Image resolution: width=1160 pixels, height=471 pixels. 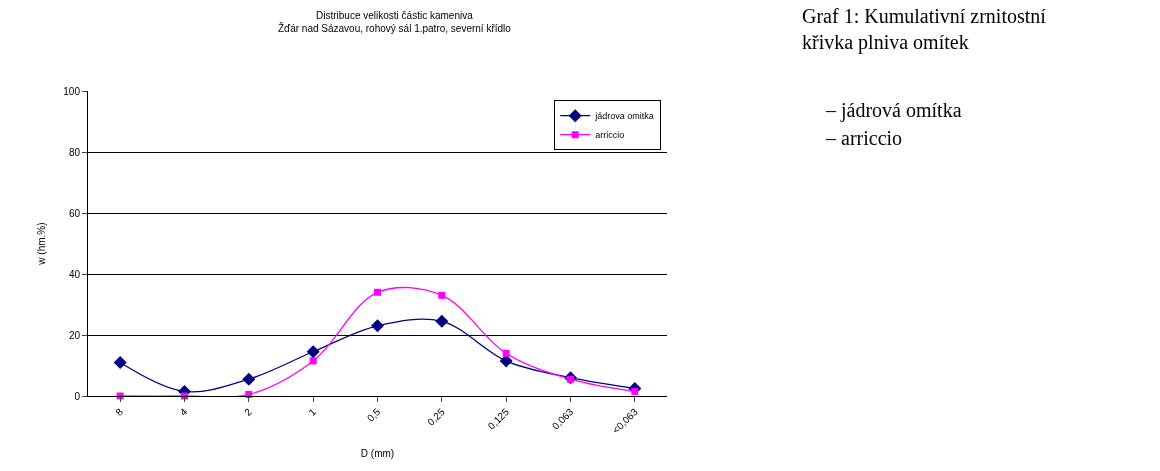 I want to click on x-tick-label: 8, so click(x=119, y=411).